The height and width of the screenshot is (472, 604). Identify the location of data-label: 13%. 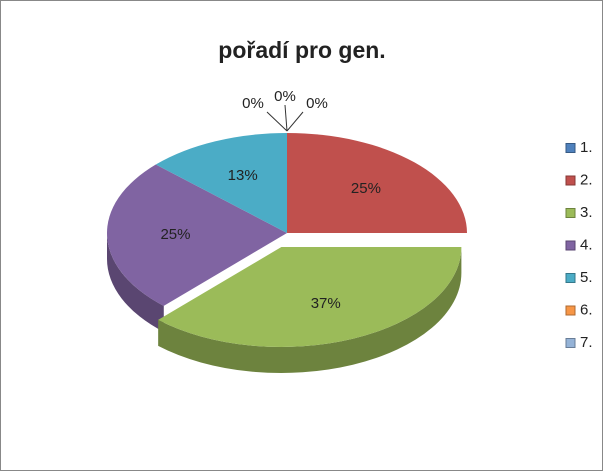
(243, 175).